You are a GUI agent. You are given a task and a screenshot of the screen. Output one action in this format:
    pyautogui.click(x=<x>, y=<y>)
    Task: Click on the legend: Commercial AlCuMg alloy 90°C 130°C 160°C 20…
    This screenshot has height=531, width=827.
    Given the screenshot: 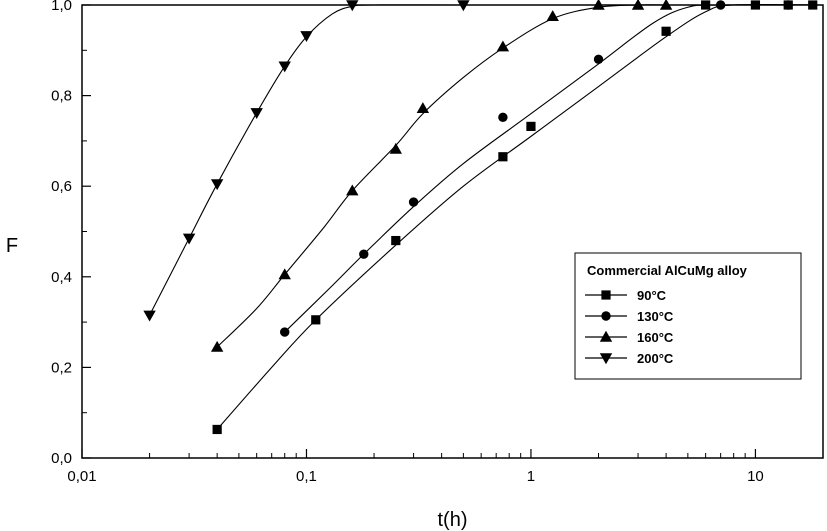 What is the action you would take?
    pyautogui.click(x=688, y=316)
    